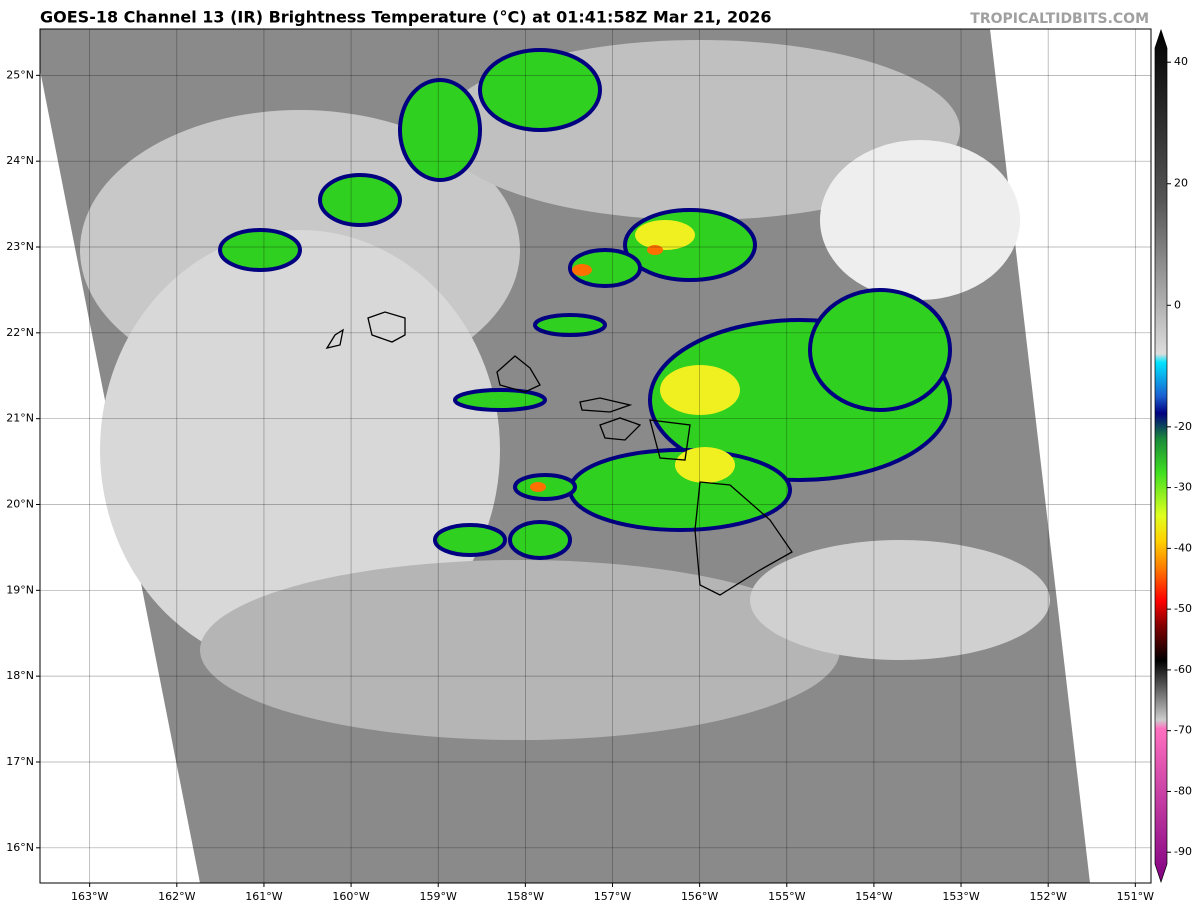  I want to click on lat-label: 16°N, so click(20, 847).